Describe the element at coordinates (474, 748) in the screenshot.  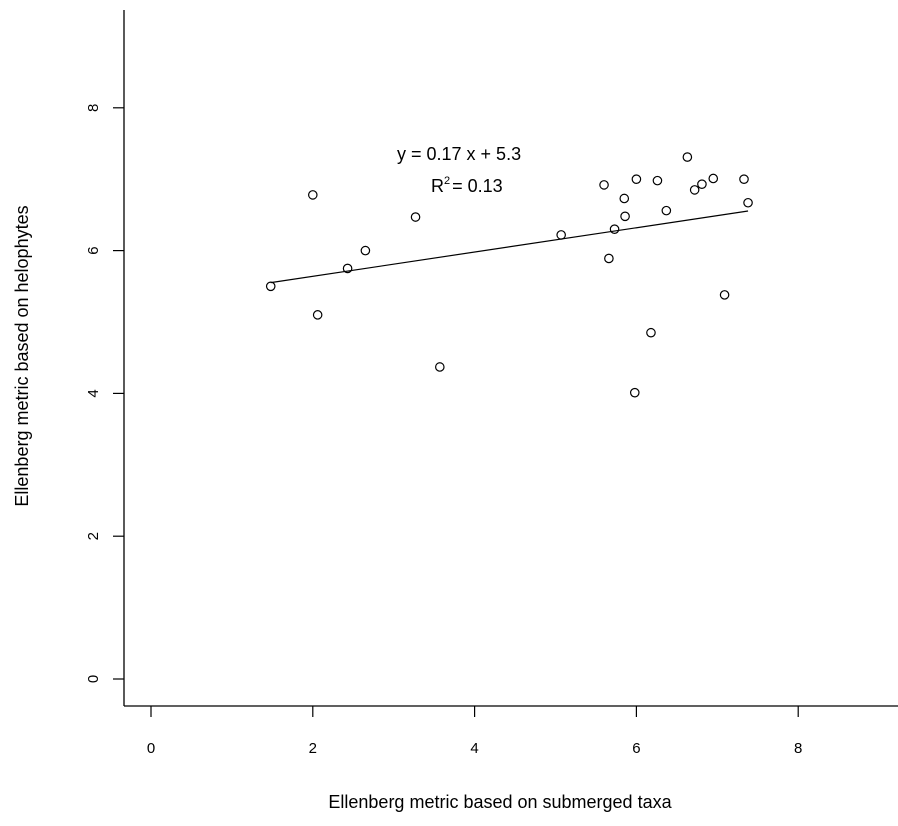
I see `x-tick-label: 4` at that location.